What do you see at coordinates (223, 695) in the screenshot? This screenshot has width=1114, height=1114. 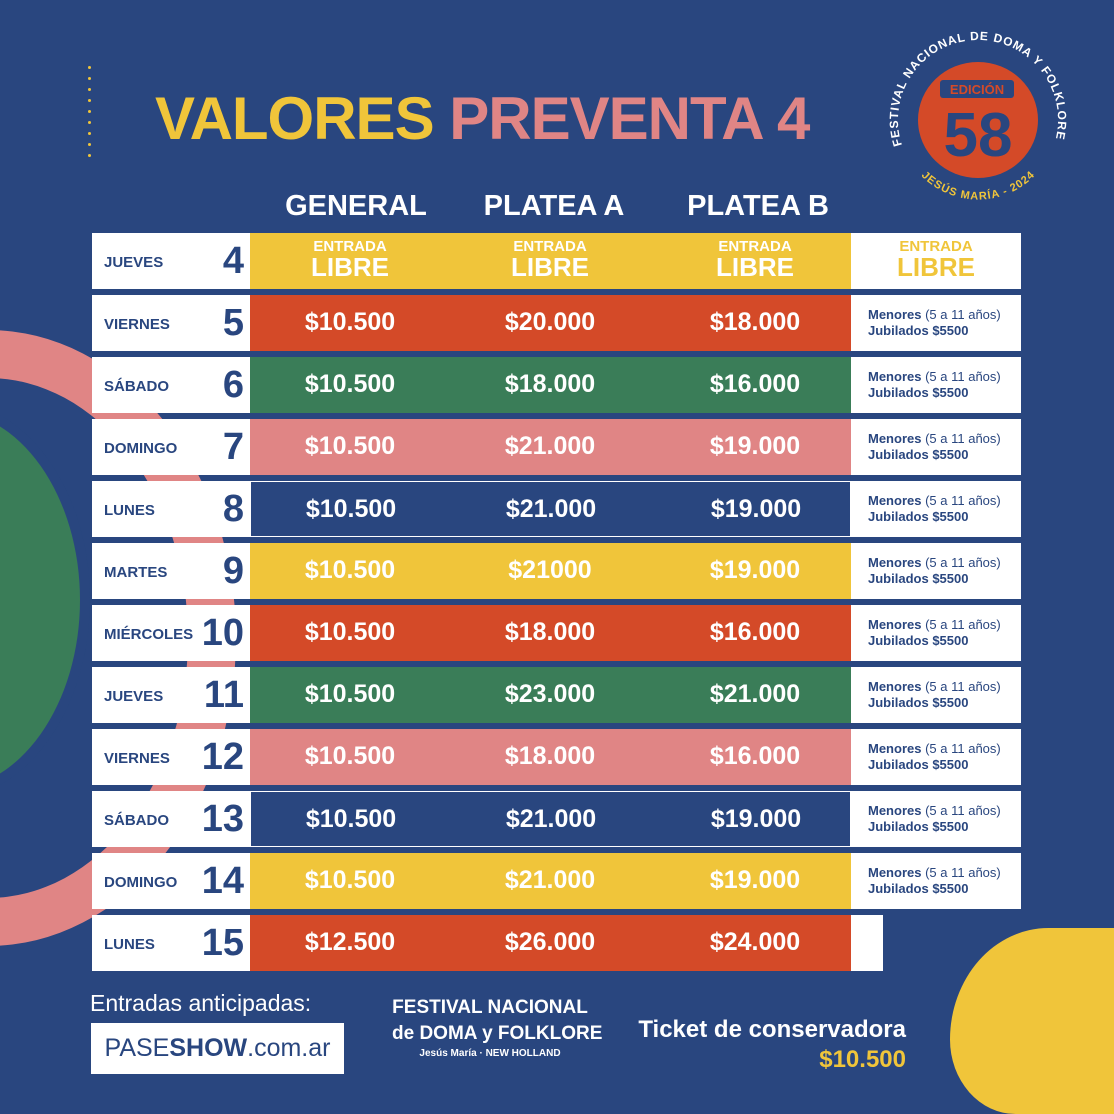 I see `day-number: 11` at bounding box center [223, 695].